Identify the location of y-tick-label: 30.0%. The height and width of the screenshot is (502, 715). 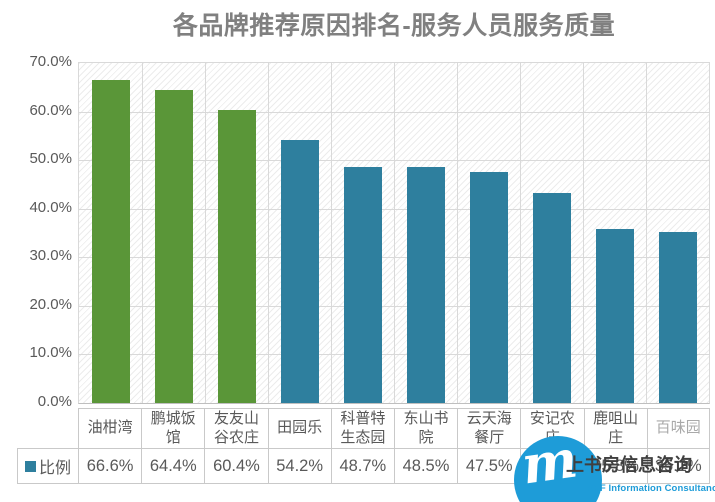
(50, 256).